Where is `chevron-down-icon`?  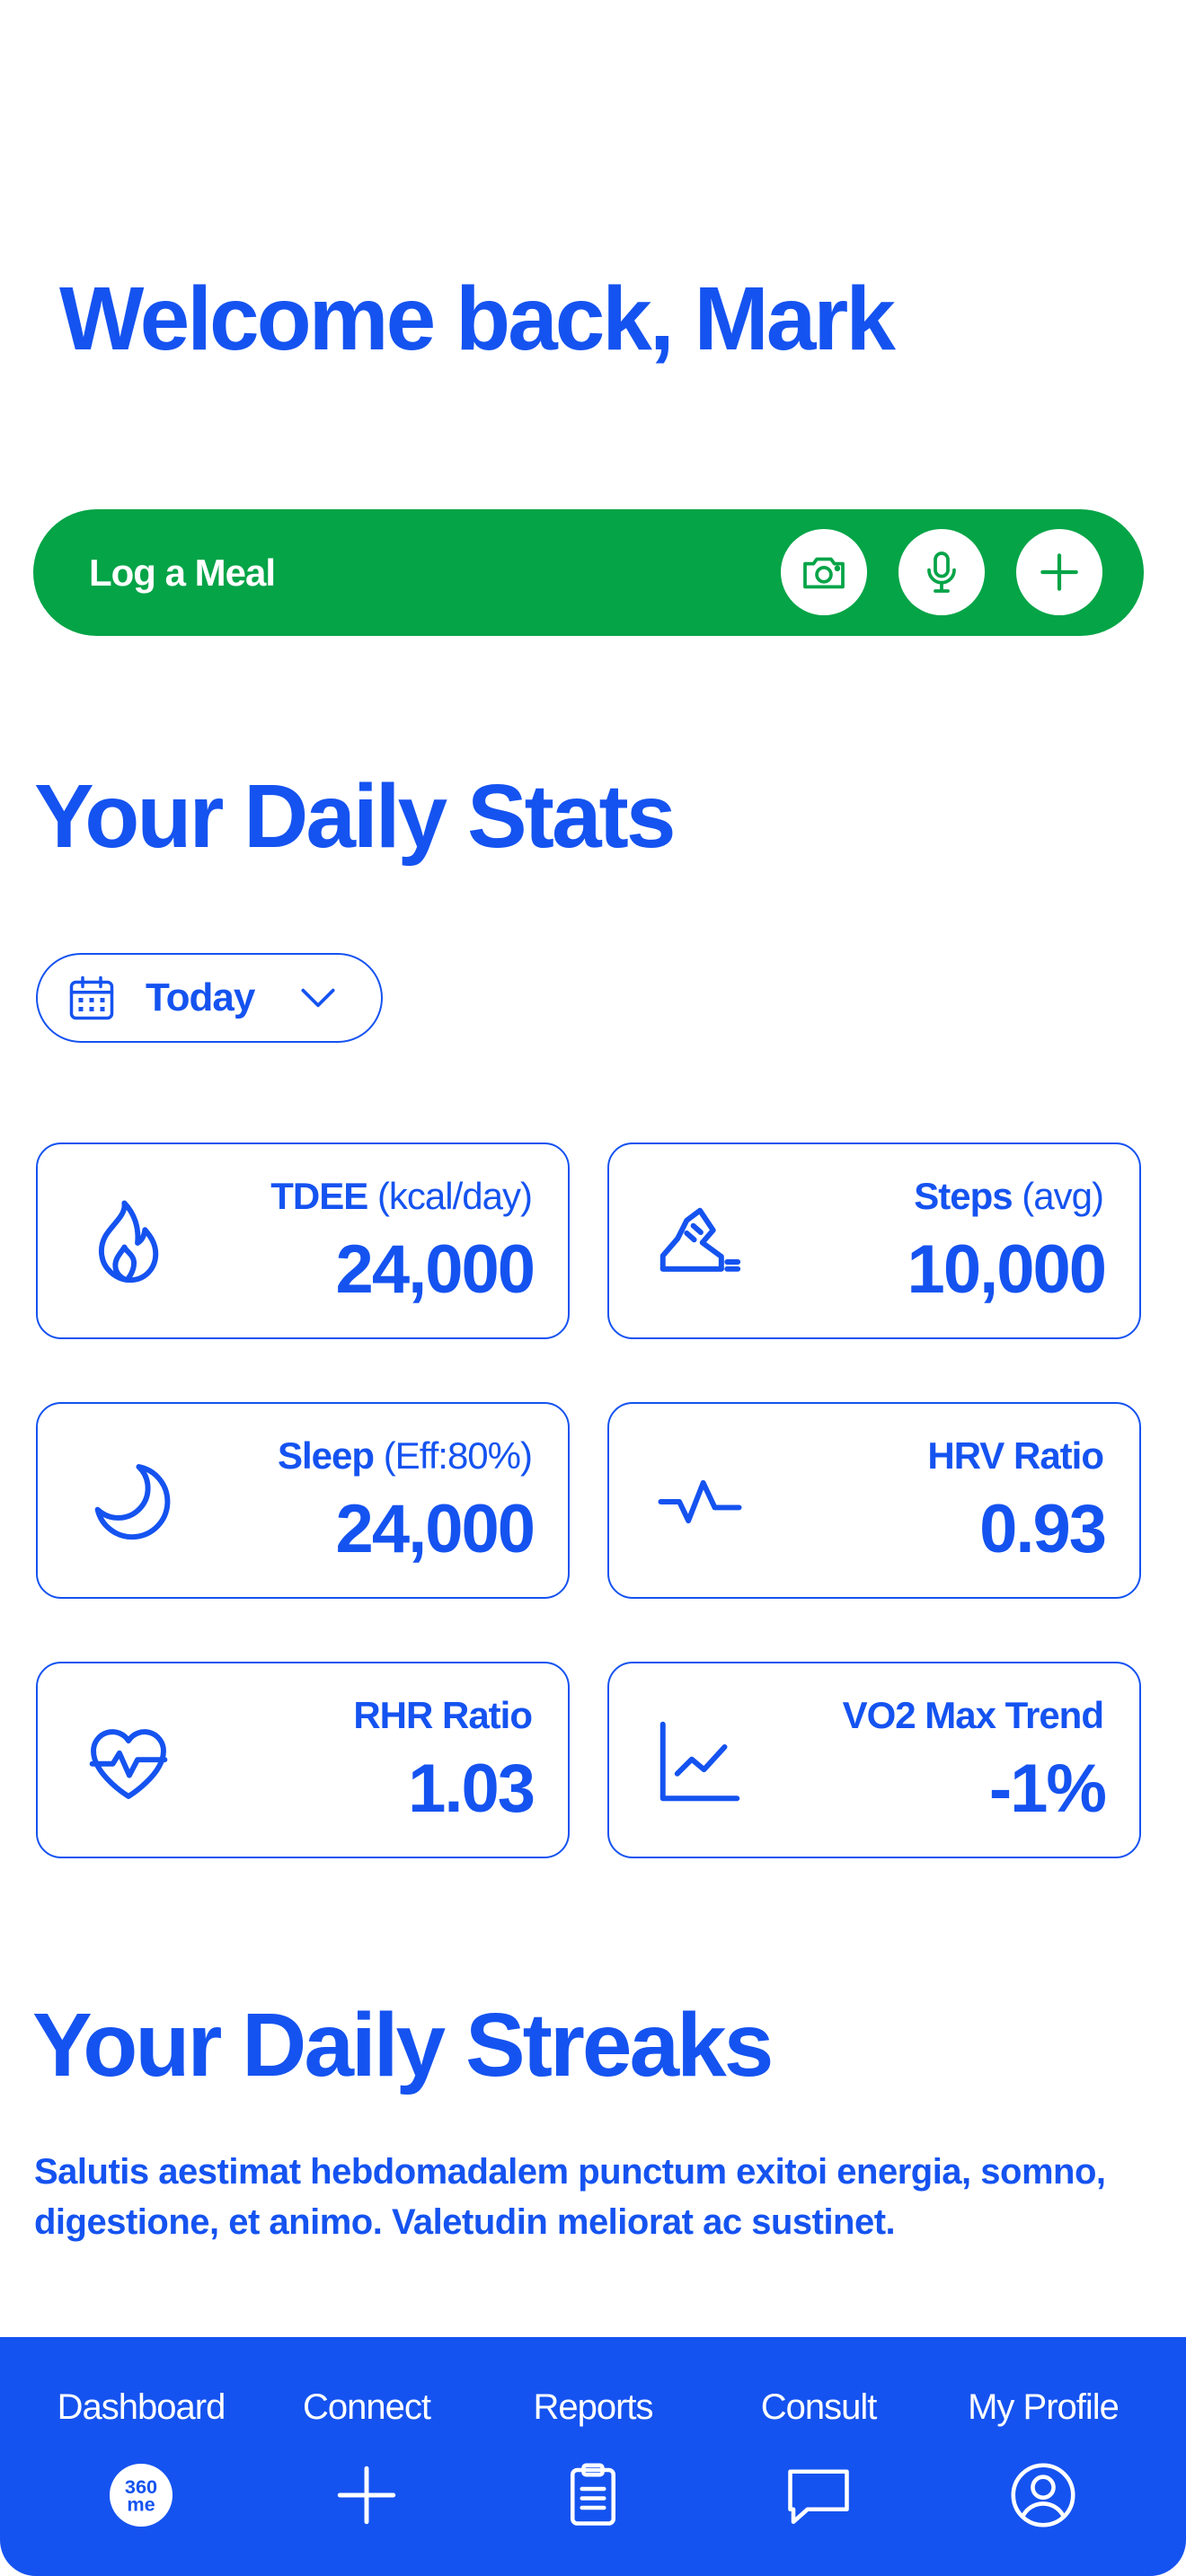 chevron-down-icon is located at coordinates (318, 998).